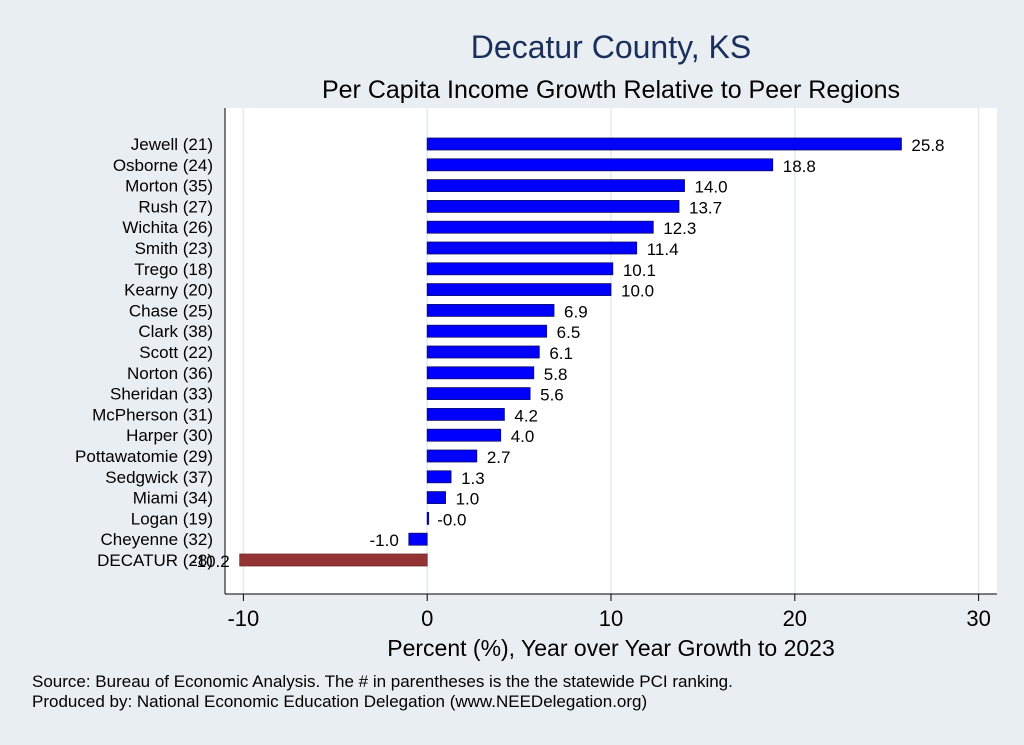 The height and width of the screenshot is (745, 1024). I want to click on value-label: -10.2, so click(210, 561).